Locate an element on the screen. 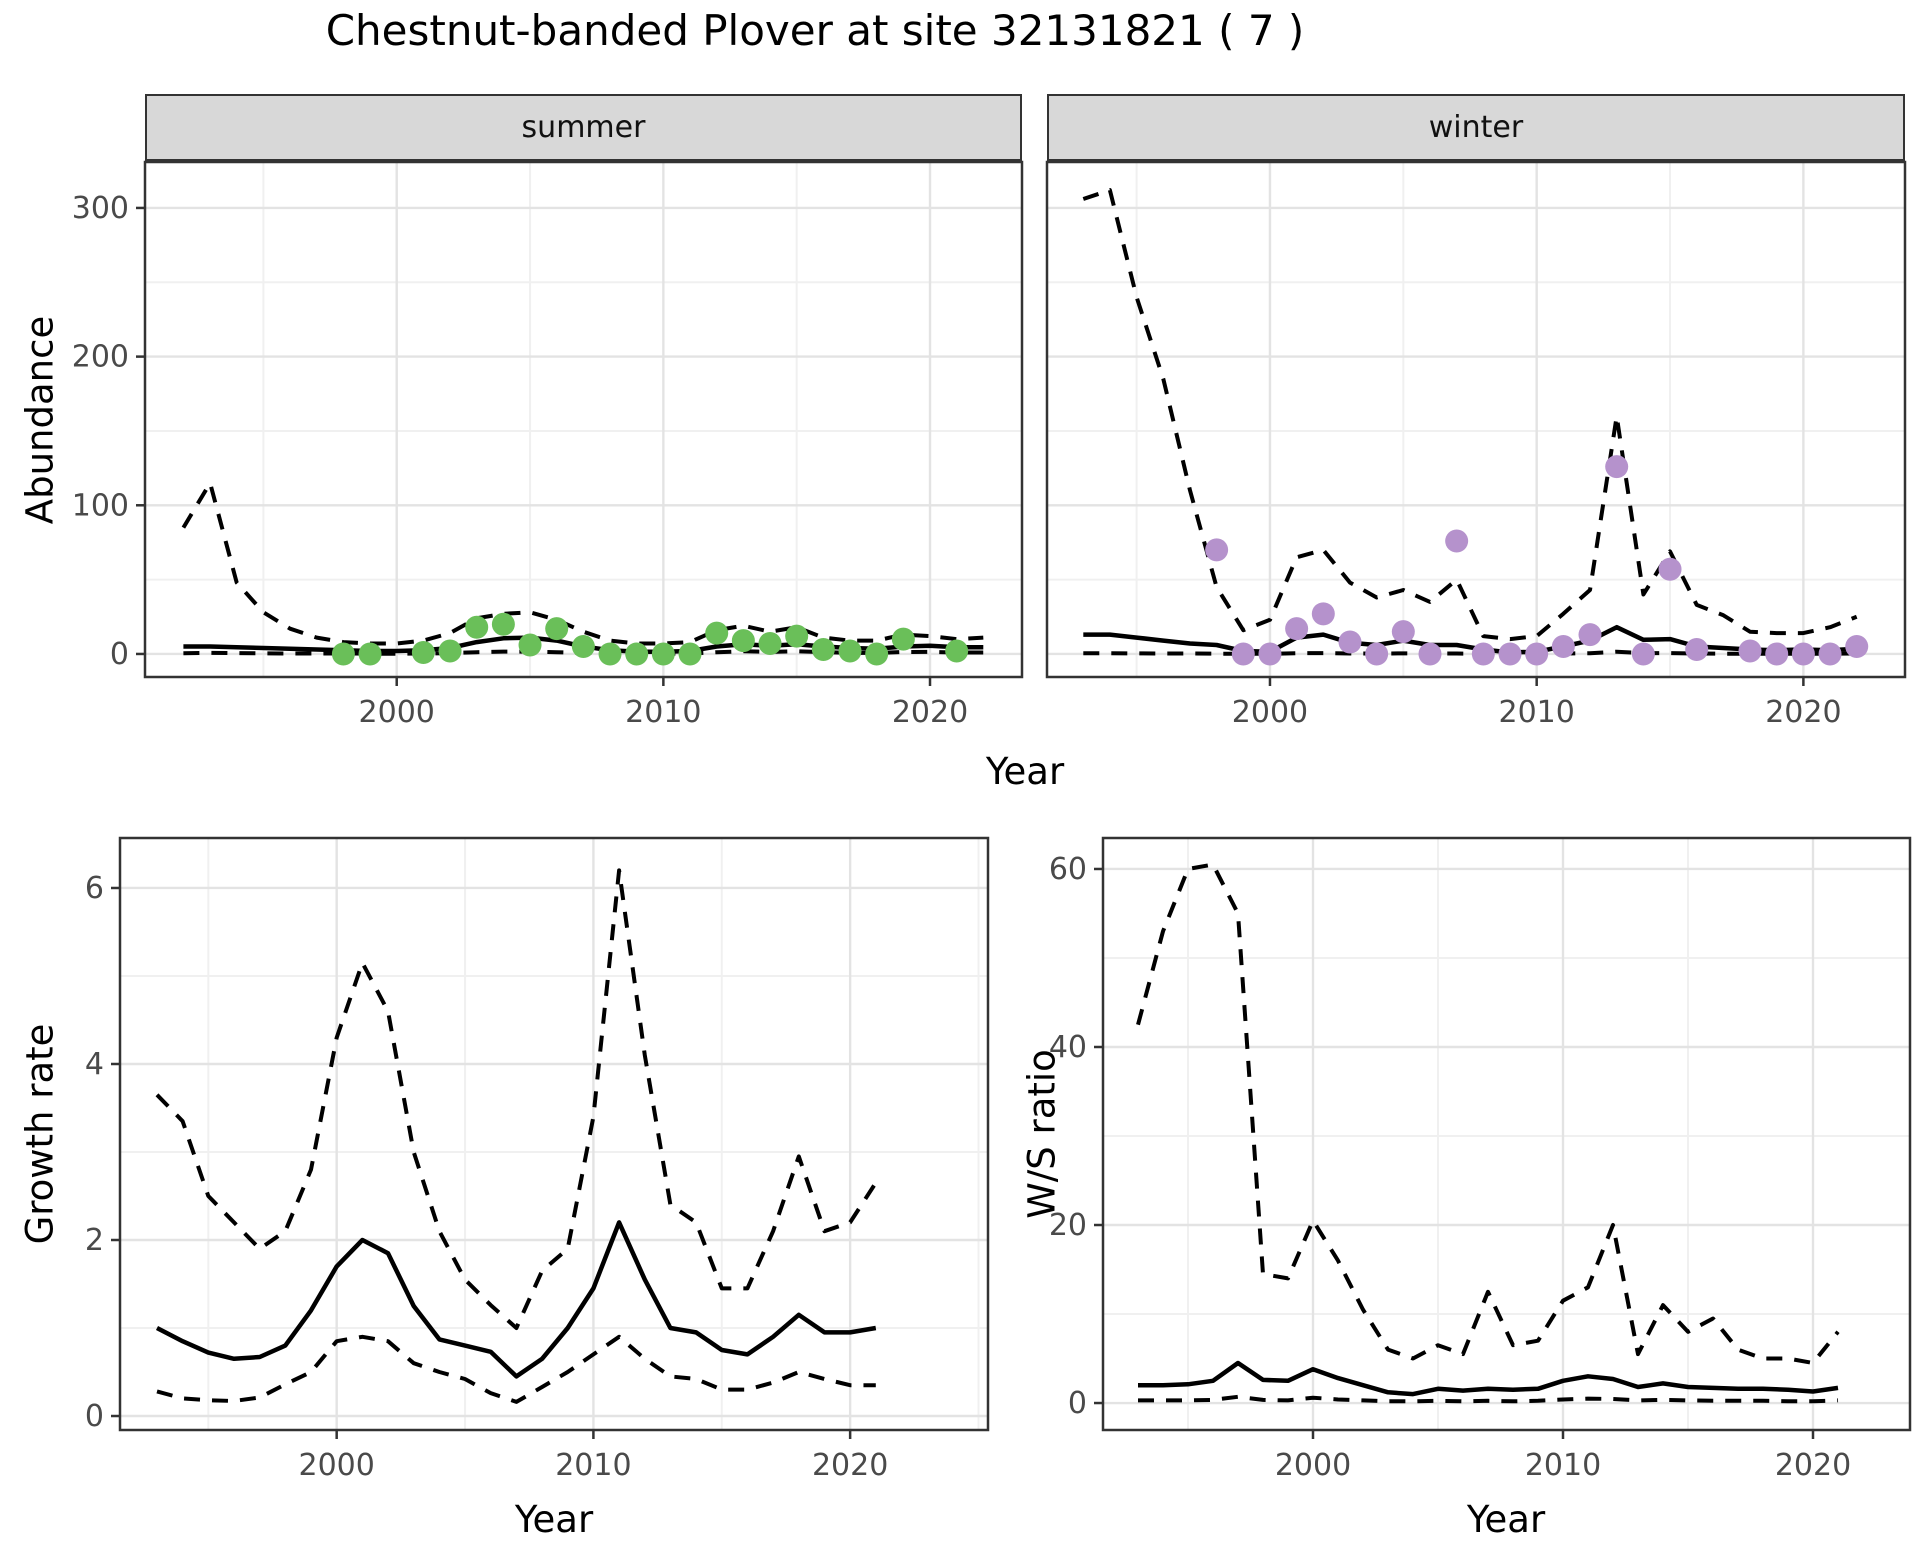  y-axis-title-abundance: Abundance is located at coordinates (40, 420).